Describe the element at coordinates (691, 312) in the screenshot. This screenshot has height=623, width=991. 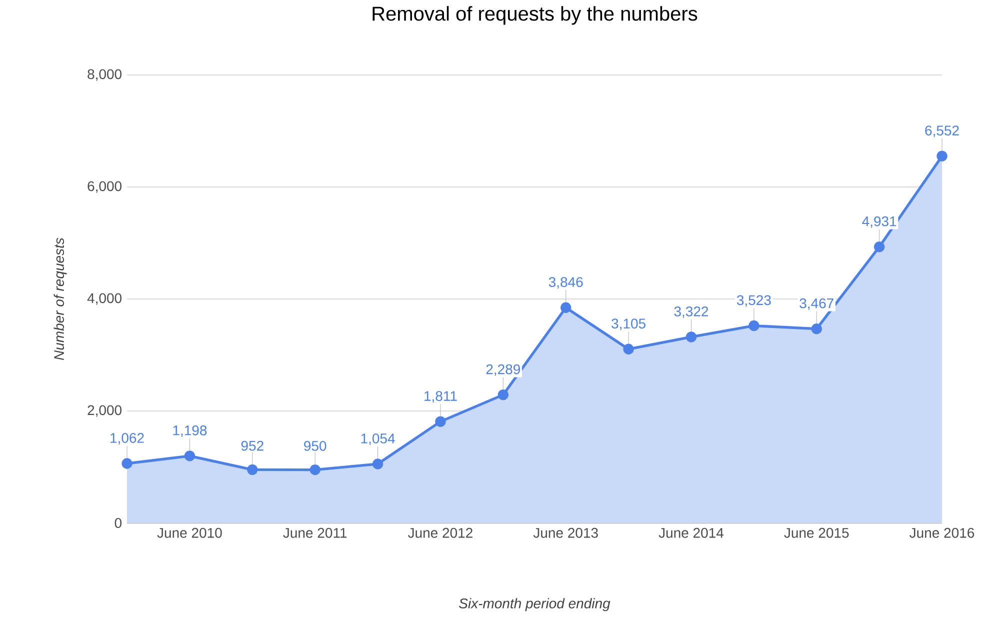
I see `data-label: 3,322` at that location.